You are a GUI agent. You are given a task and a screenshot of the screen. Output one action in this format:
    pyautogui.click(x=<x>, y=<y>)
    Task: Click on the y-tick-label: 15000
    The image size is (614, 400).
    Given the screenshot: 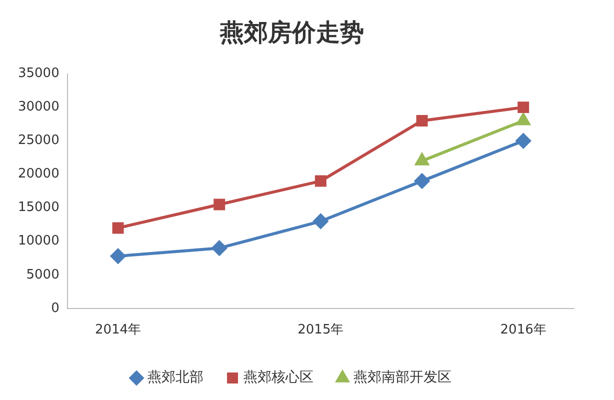 What is the action you would take?
    pyautogui.click(x=39, y=208)
    